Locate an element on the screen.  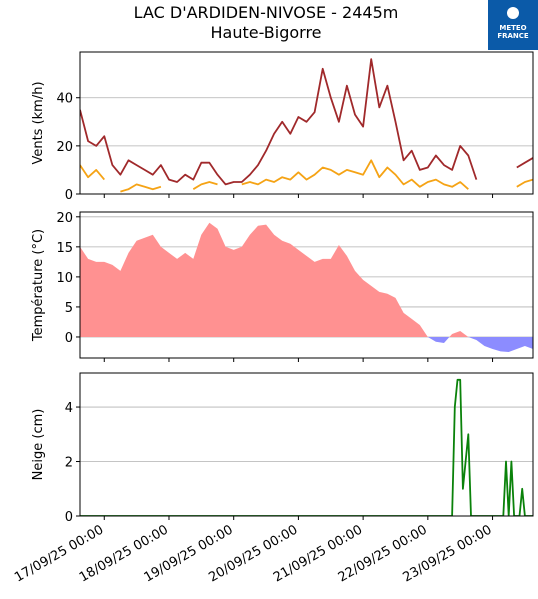
chart-subtitle: Haute-Bigorre is located at coordinates (265, 32).